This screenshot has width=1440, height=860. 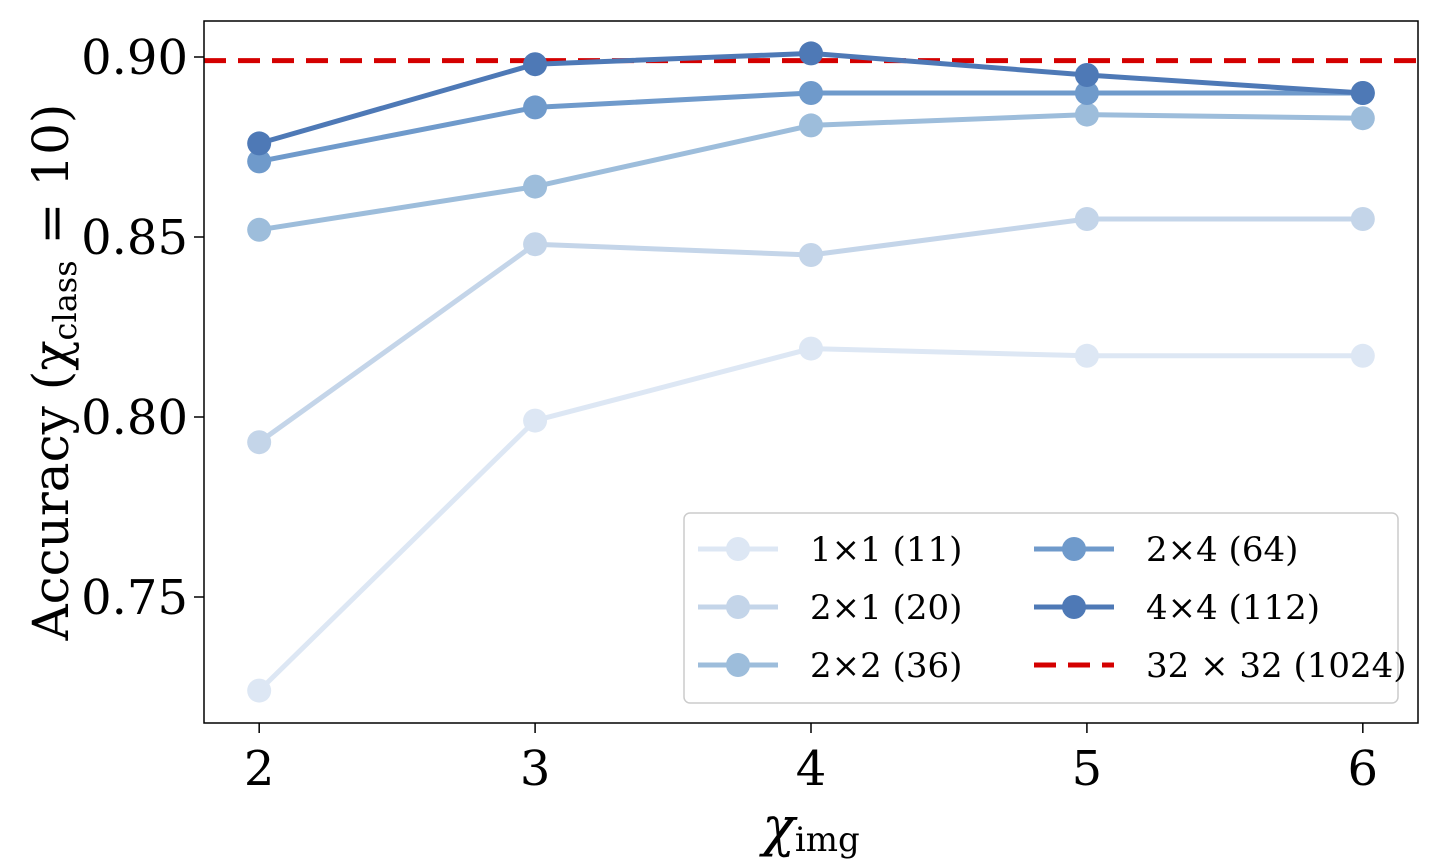 I want to click on y-tick-label: 0.90, so click(x=134, y=58).